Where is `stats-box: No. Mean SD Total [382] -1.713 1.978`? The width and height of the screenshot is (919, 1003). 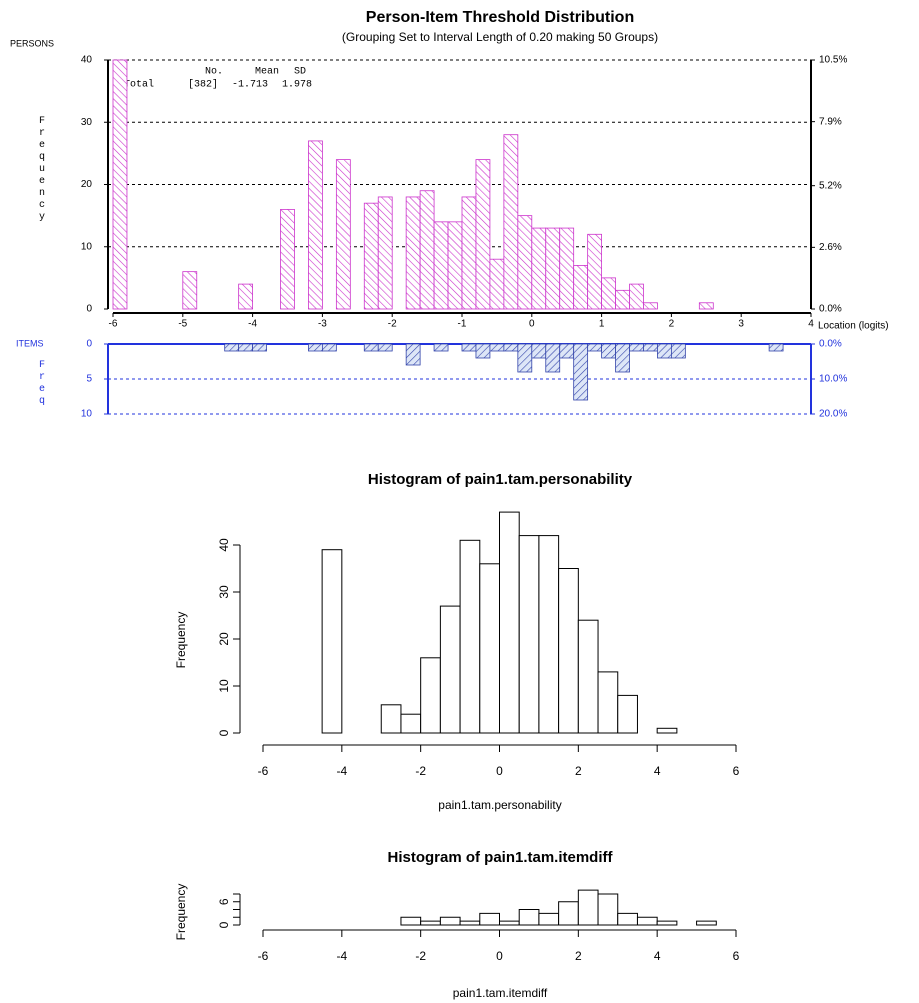 stats-box: No. Mean SD Total [382] -1.713 1.978 is located at coordinates (218, 79).